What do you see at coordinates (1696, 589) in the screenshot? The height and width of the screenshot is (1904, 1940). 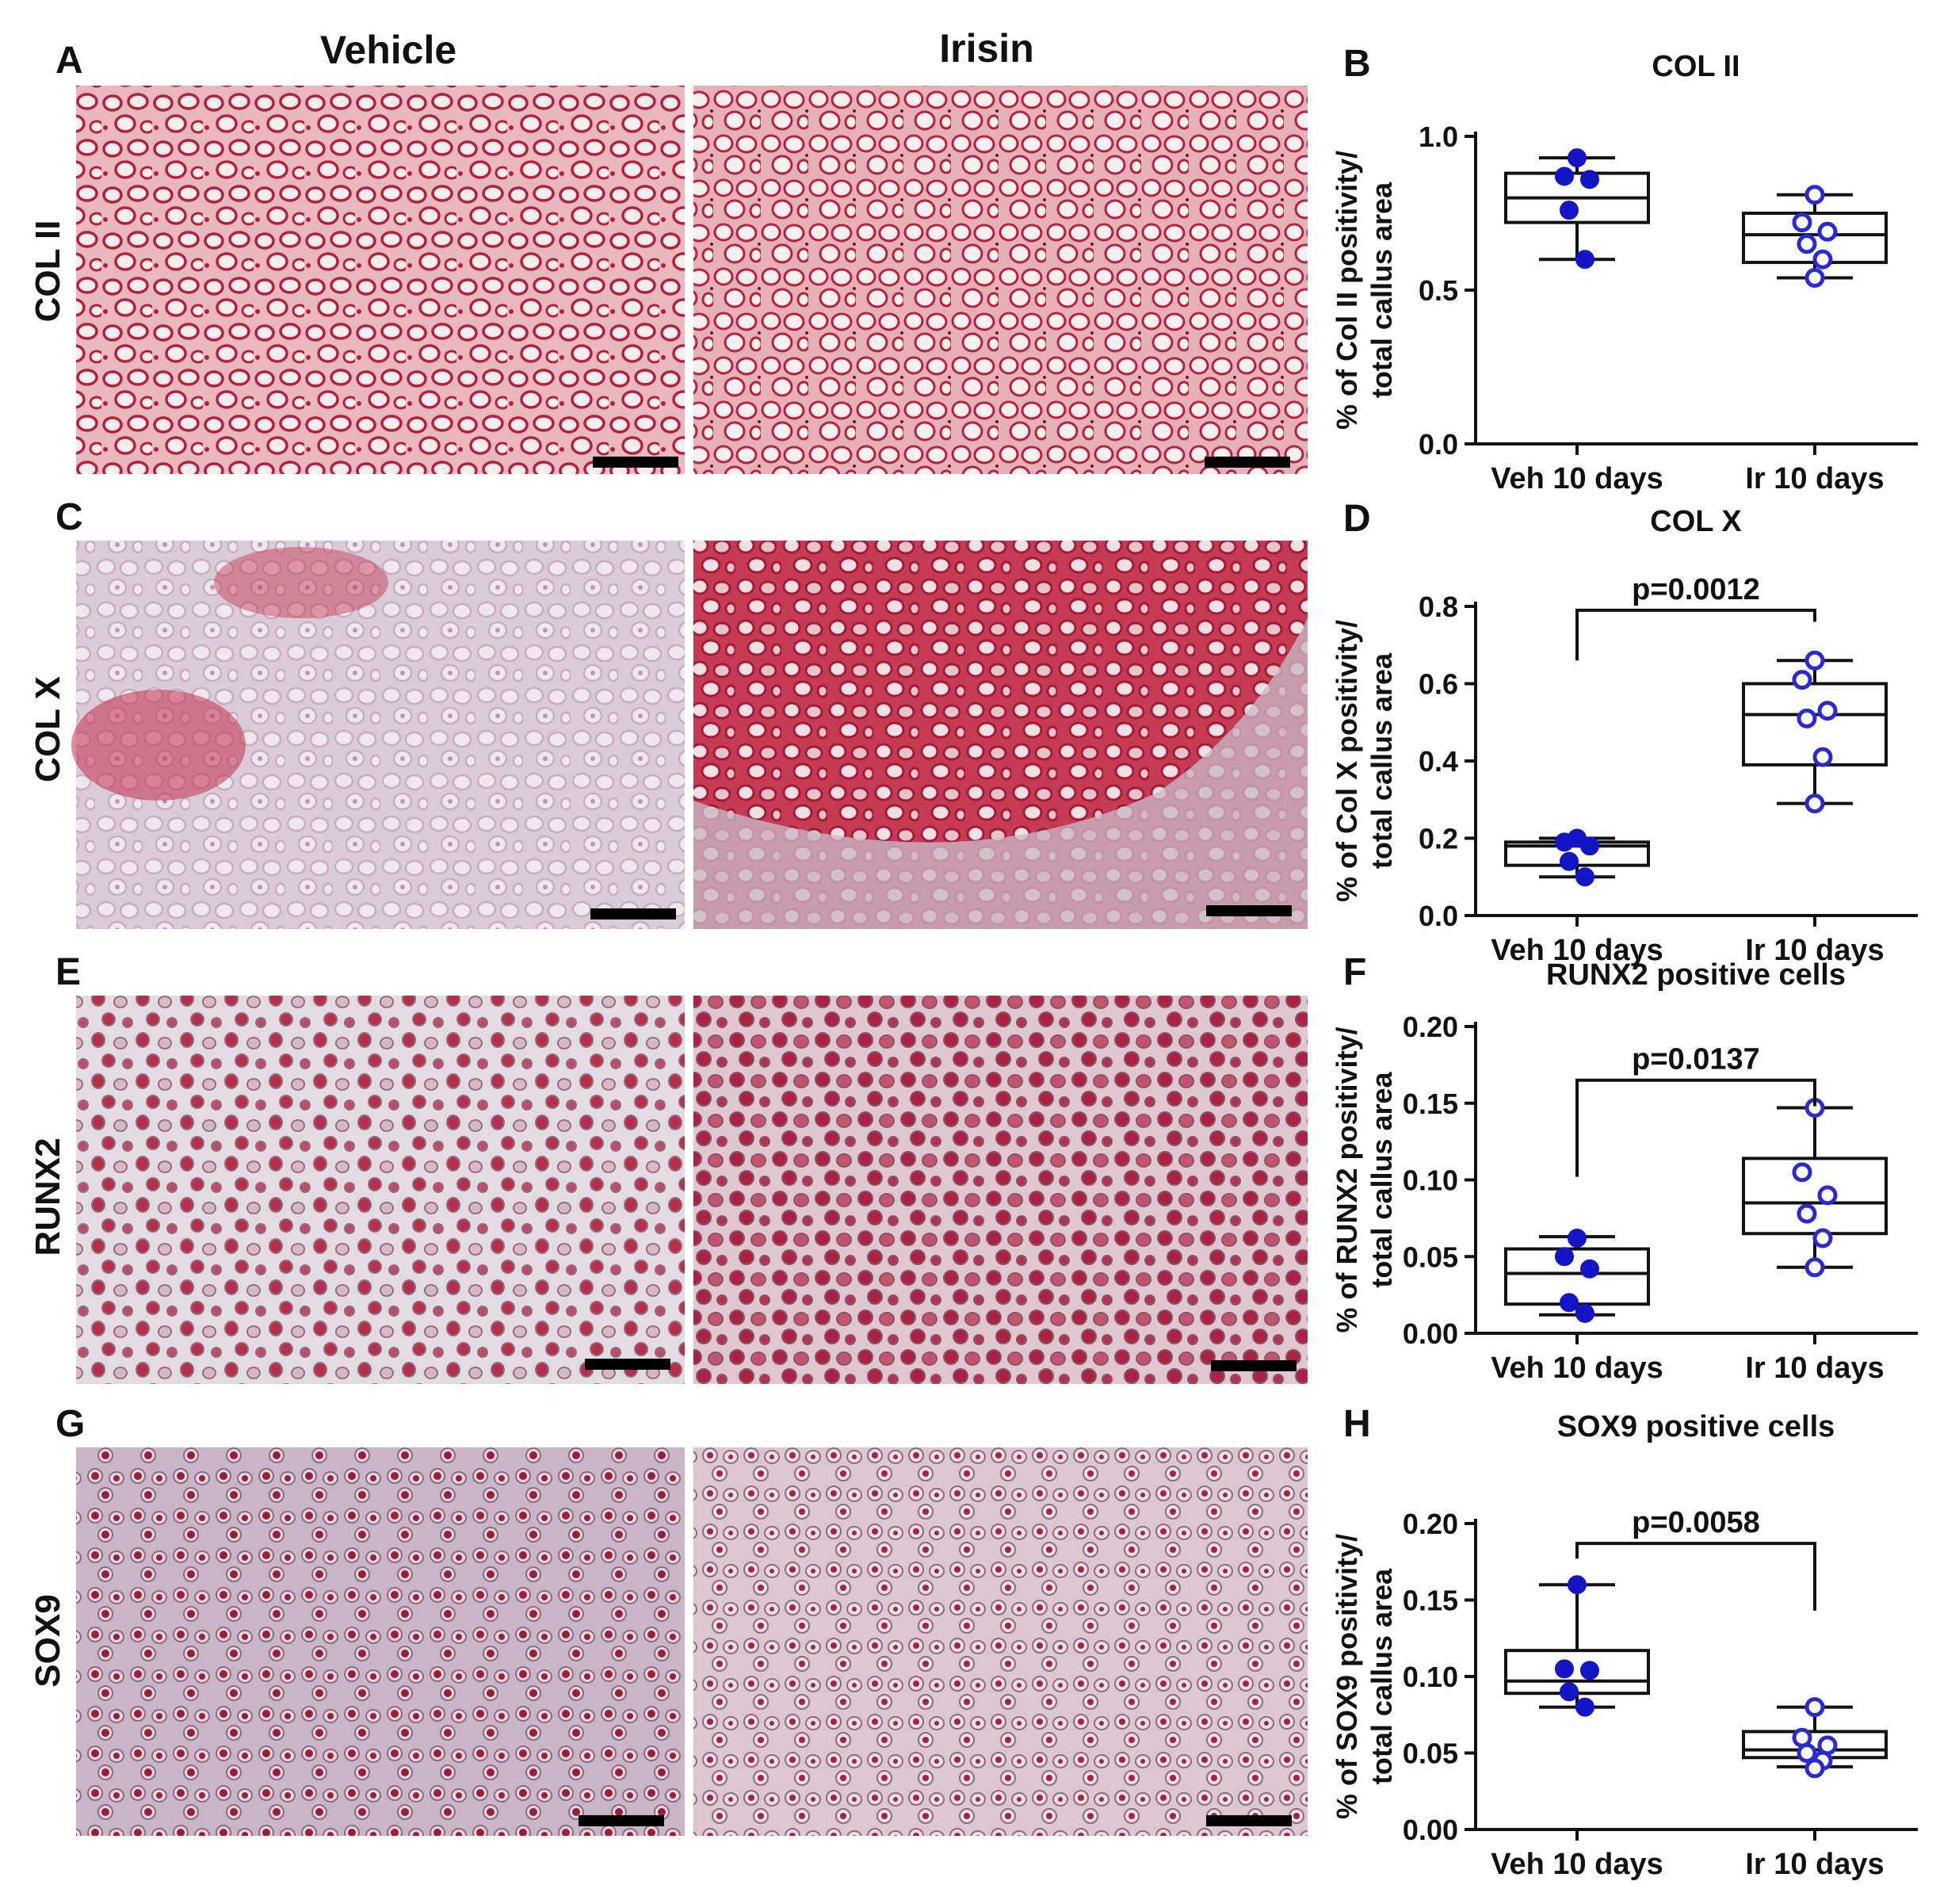 I see `p-value-label: p=0.0012` at bounding box center [1696, 589].